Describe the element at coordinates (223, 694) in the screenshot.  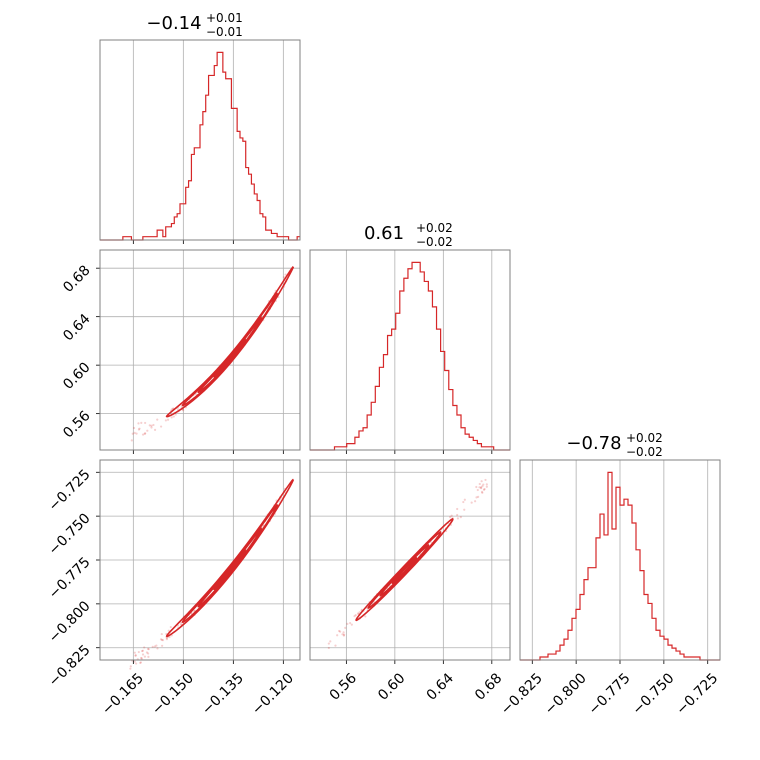
I see `x-tick-label: −0.135` at that location.